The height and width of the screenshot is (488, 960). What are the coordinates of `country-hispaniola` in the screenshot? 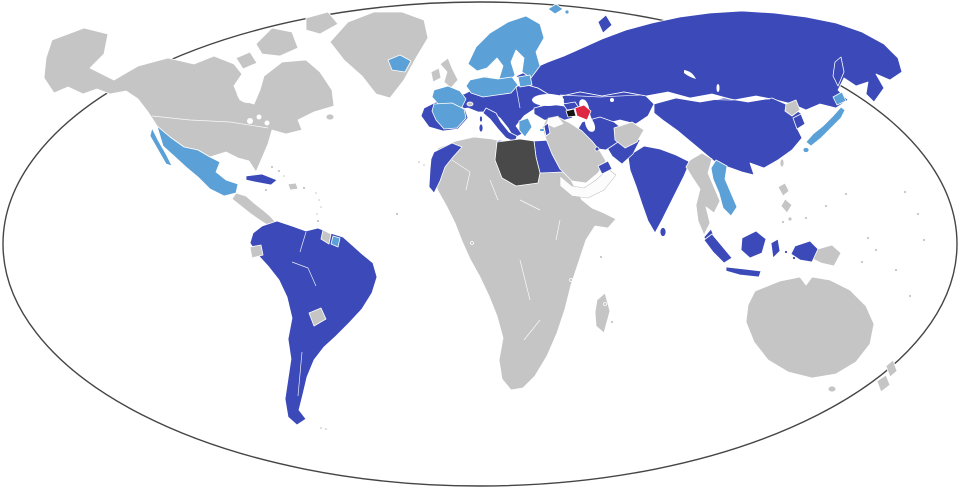 It's located at (293, 186).